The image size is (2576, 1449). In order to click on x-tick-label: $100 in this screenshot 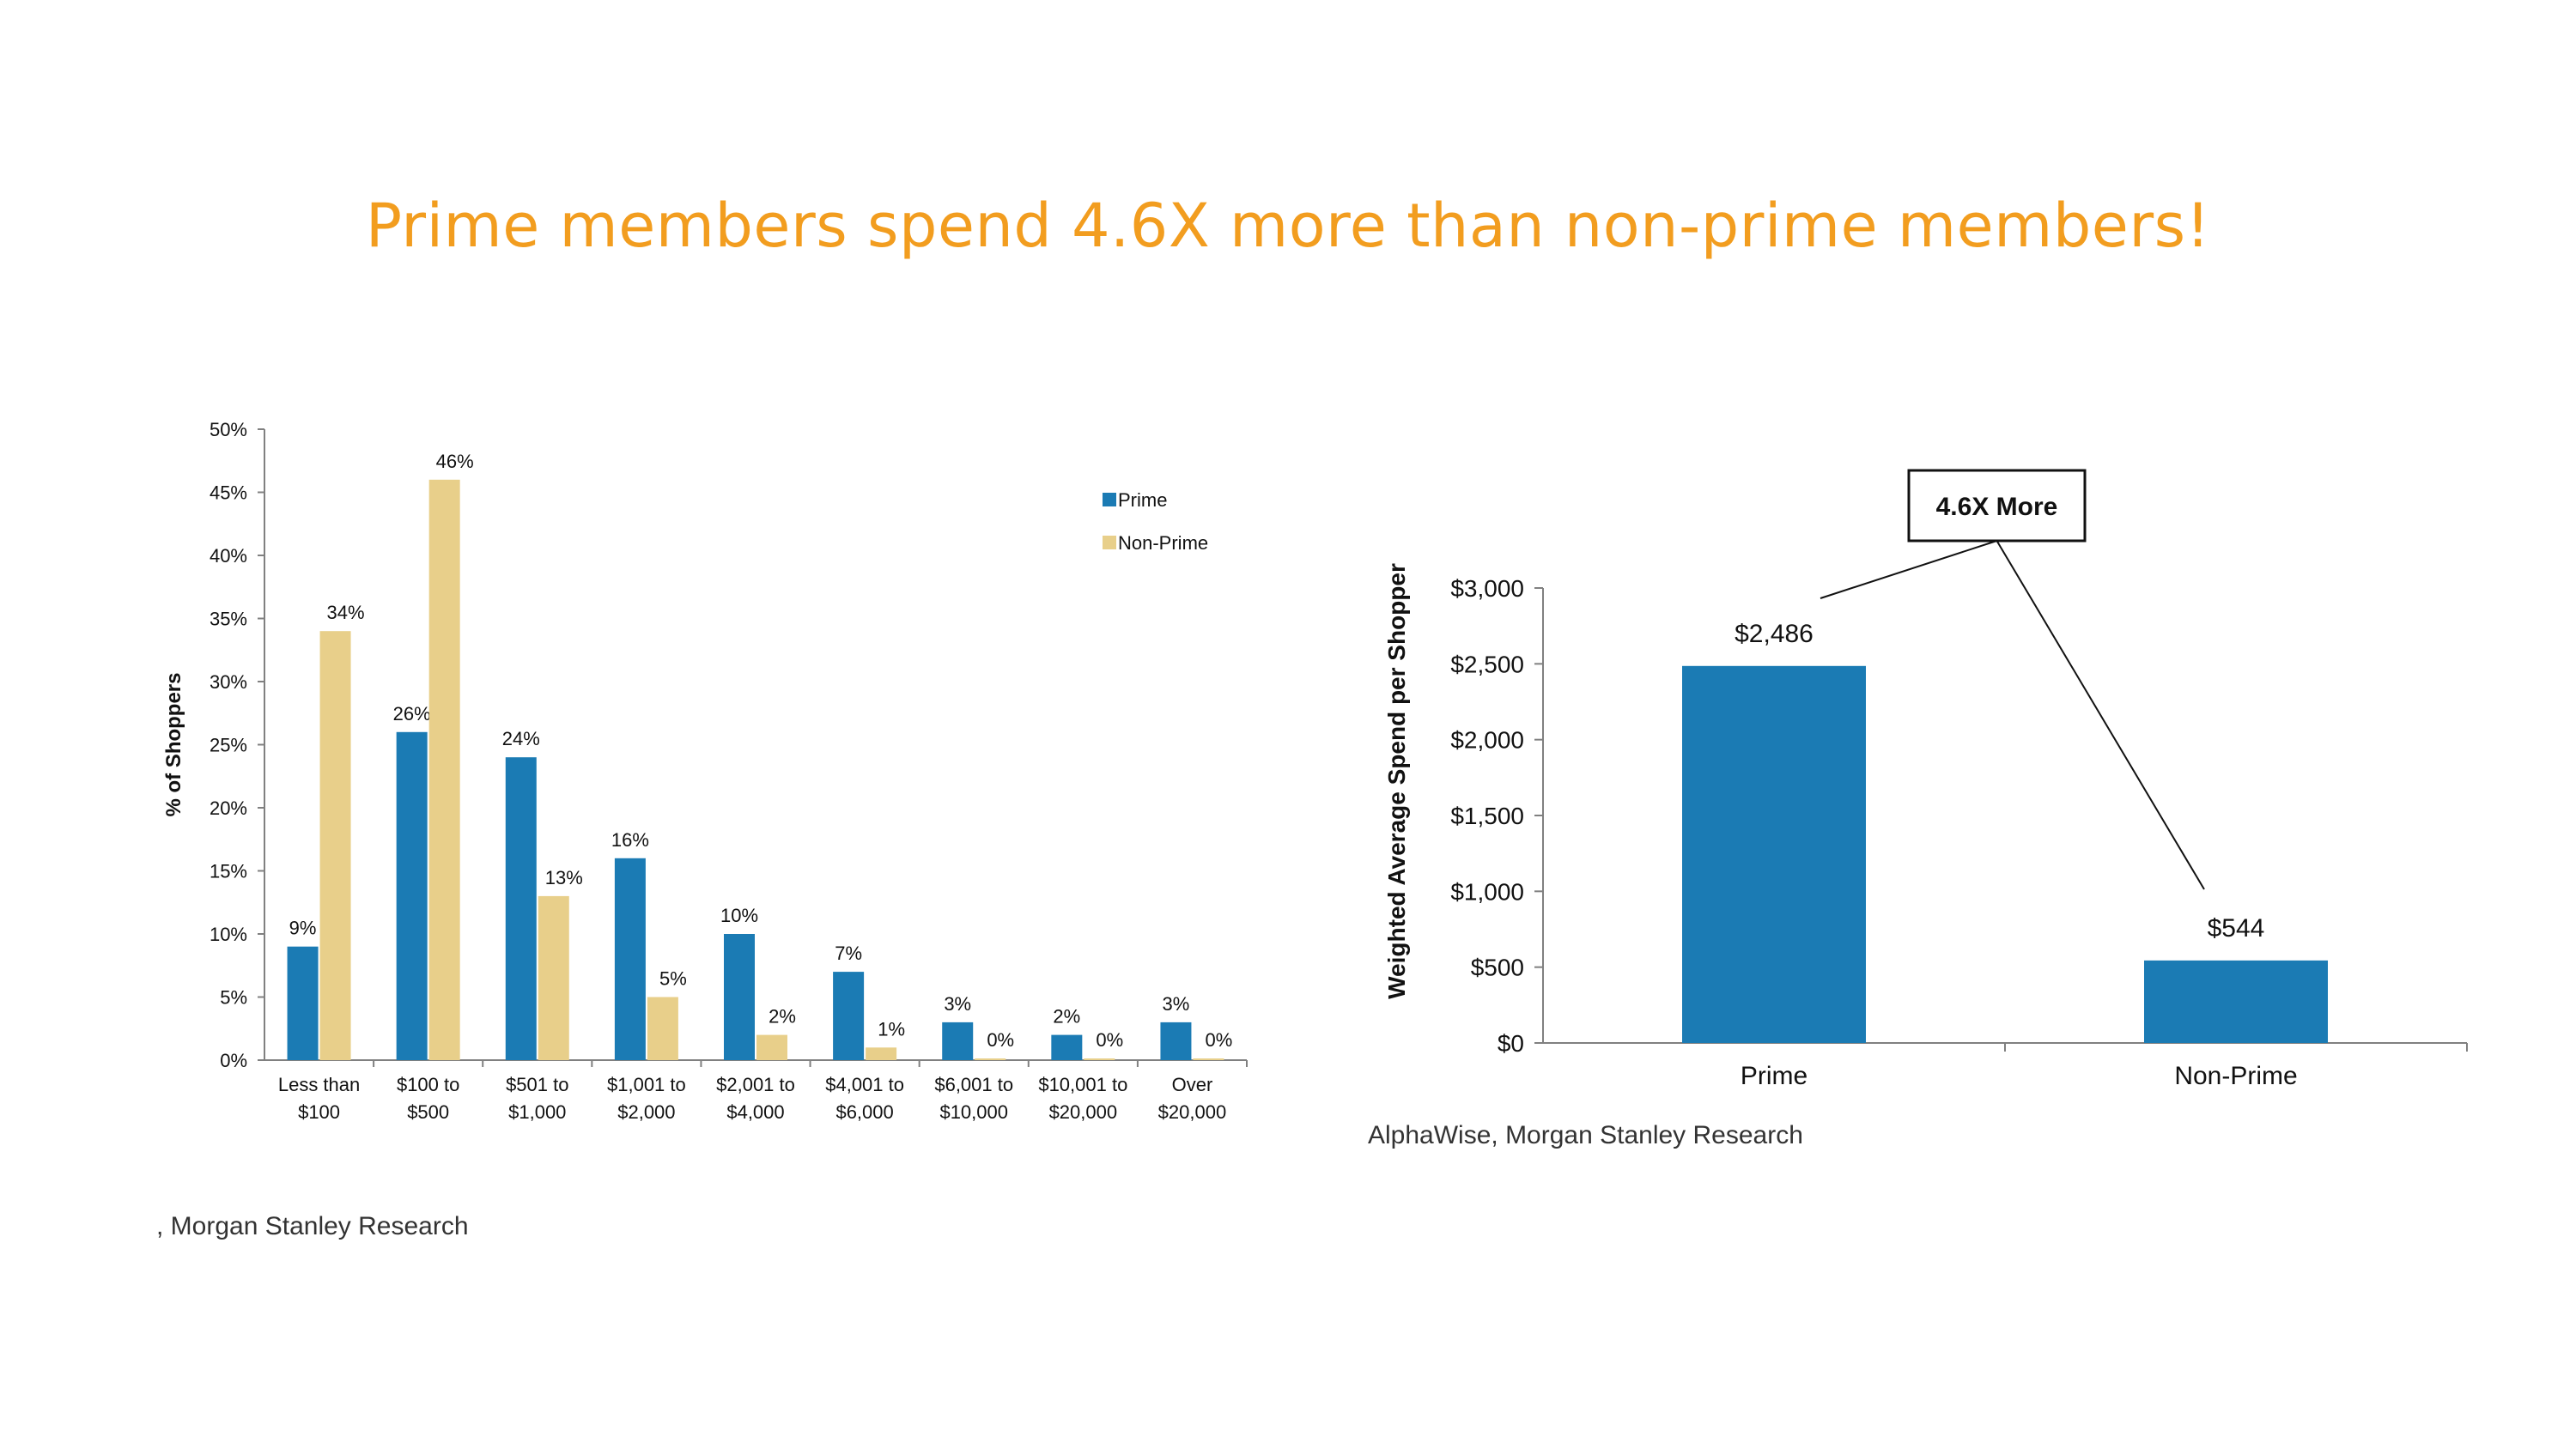, I will do `click(319, 1112)`.